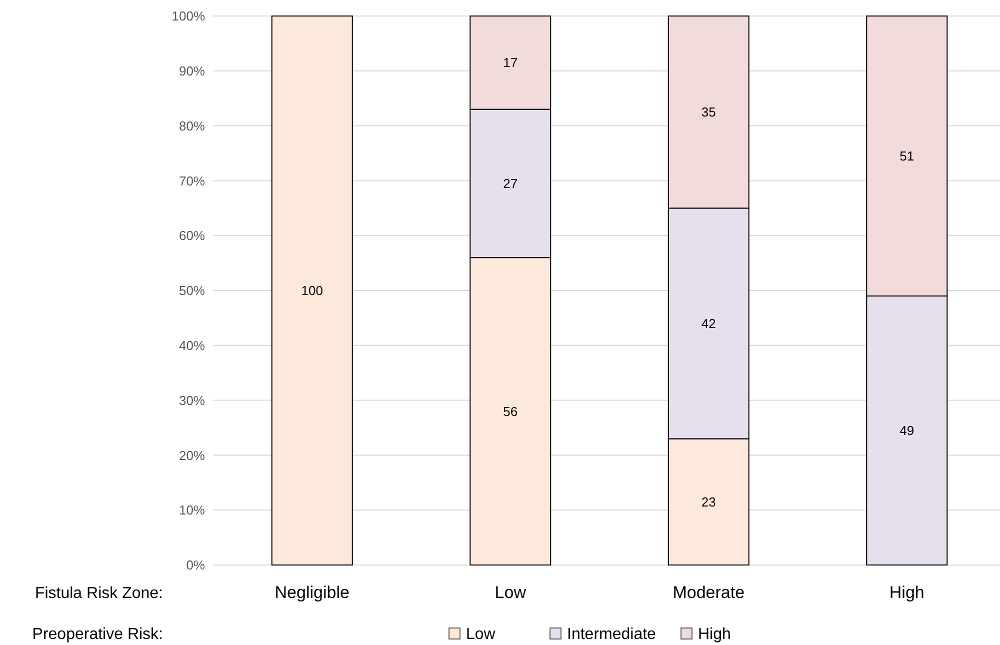 This screenshot has width=1000, height=645. Describe the element at coordinates (906, 592) in the screenshot. I see `x-tick-label: High` at that location.